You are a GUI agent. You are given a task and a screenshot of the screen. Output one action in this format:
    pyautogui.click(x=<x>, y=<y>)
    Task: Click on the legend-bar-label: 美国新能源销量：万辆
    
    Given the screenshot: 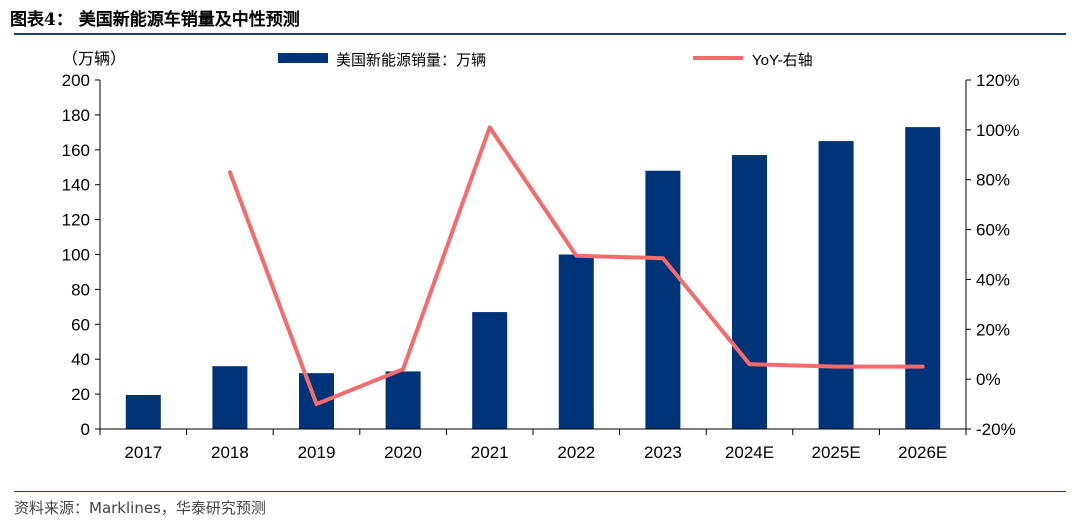 What is the action you would take?
    pyautogui.click(x=411, y=60)
    